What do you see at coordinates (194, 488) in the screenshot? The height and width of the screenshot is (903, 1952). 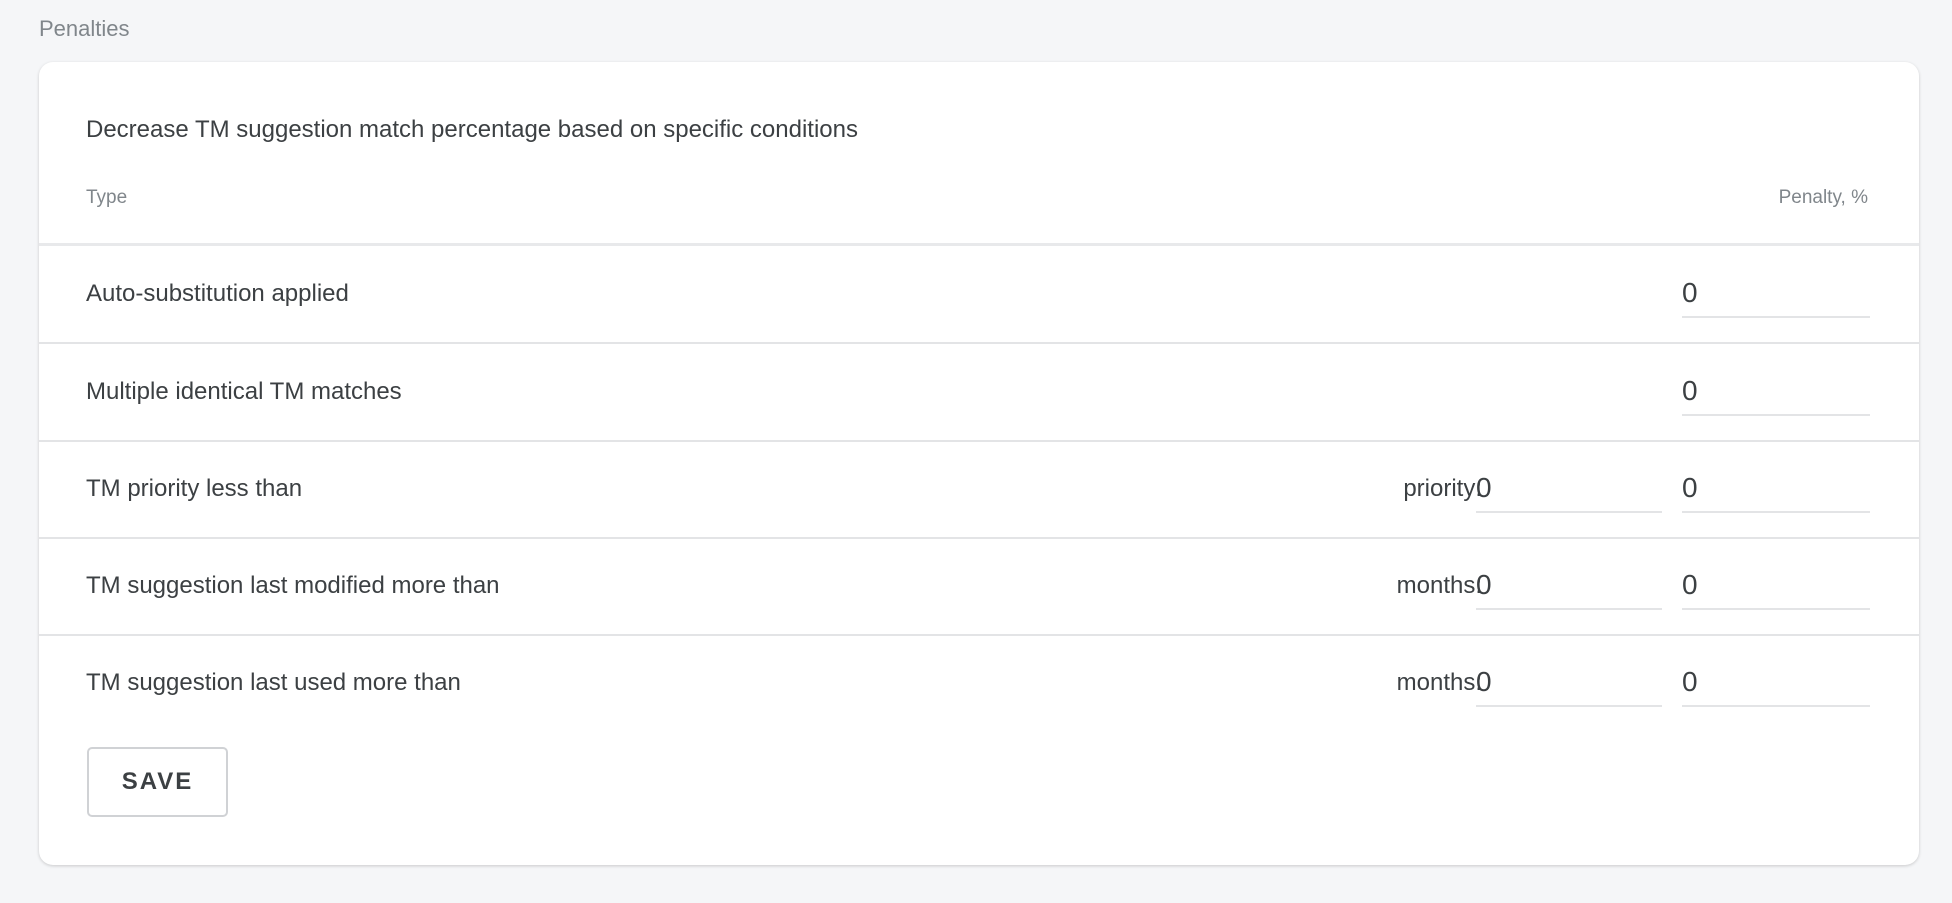 I see `row-label: TM priority less than` at bounding box center [194, 488].